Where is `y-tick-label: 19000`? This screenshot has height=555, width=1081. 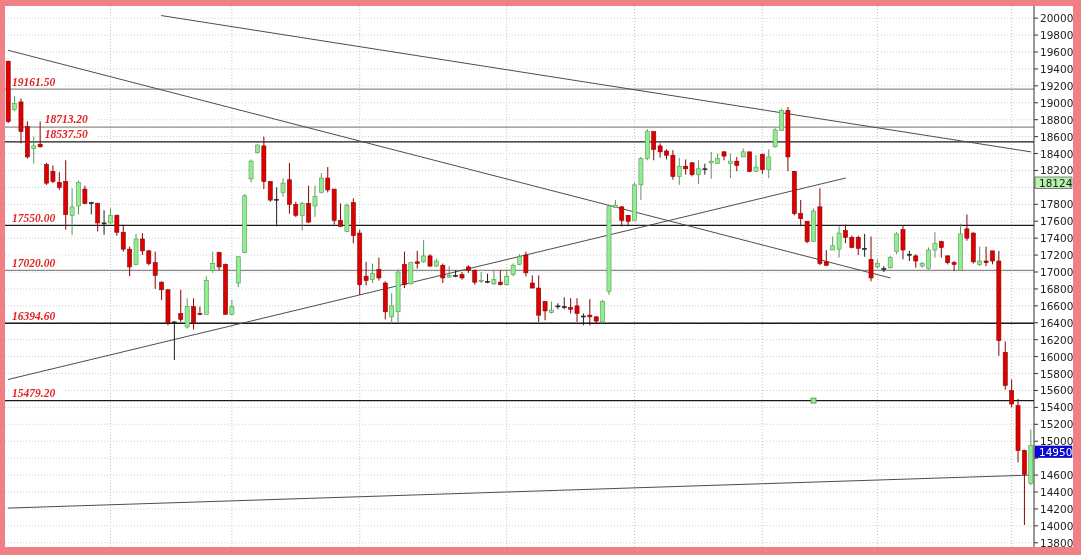
y-tick-label: 19000 is located at coordinates (1057, 102).